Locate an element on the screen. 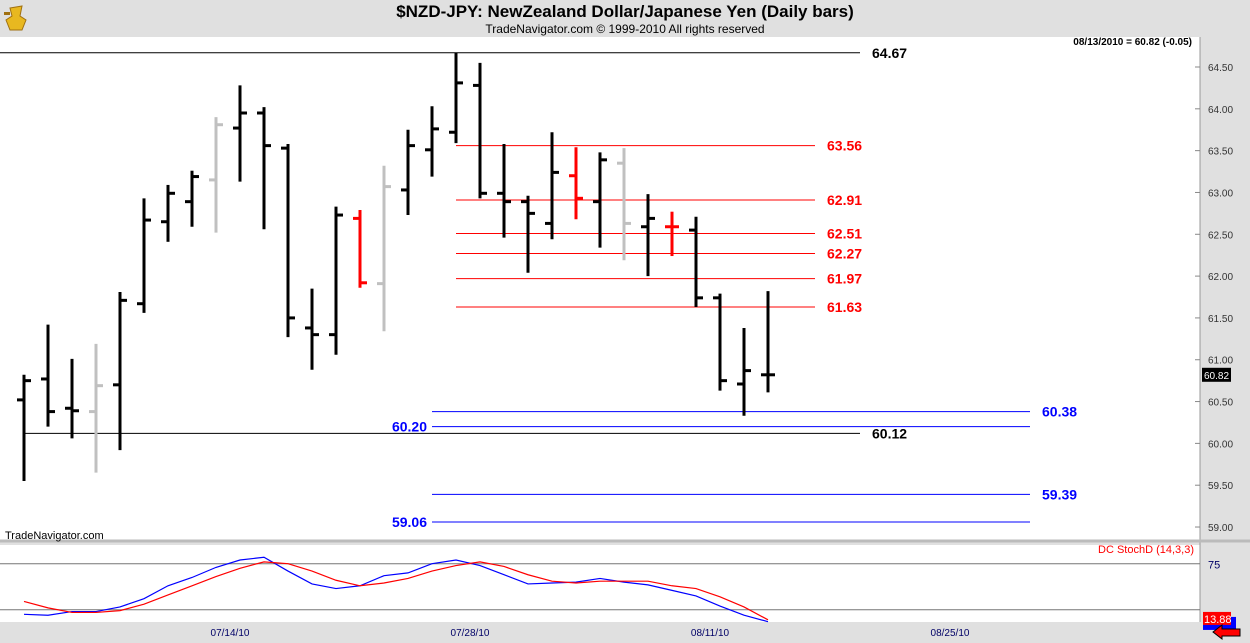  stoch-line-d is located at coordinates (396, 591).